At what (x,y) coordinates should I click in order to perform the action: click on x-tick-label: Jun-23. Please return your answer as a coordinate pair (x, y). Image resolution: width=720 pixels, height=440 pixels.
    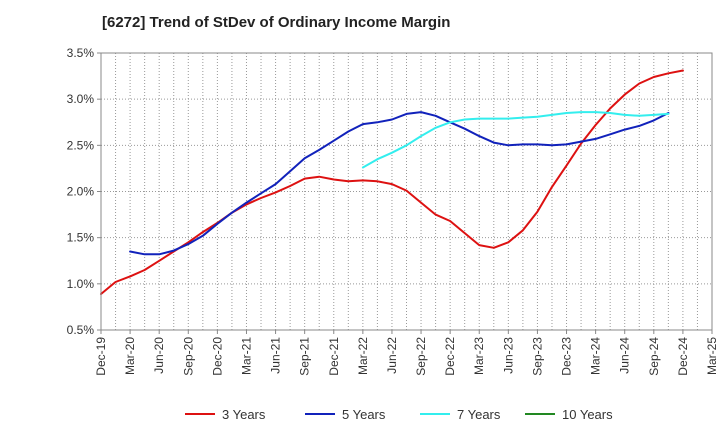
    Looking at the image, I should click on (508, 355).